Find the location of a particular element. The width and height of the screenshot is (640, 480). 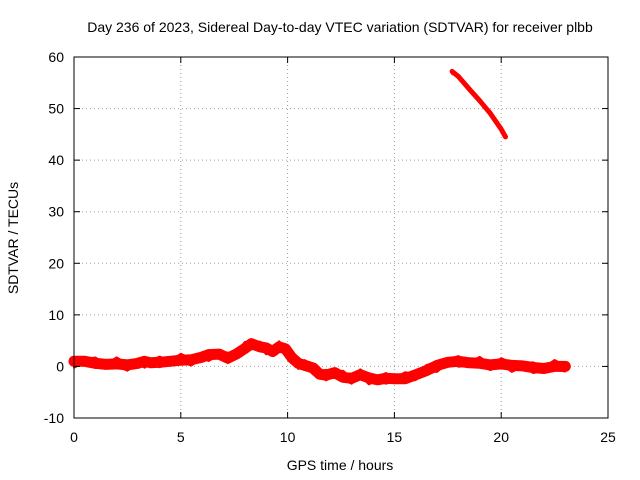

y-tick-label: 10 is located at coordinates (56, 315).